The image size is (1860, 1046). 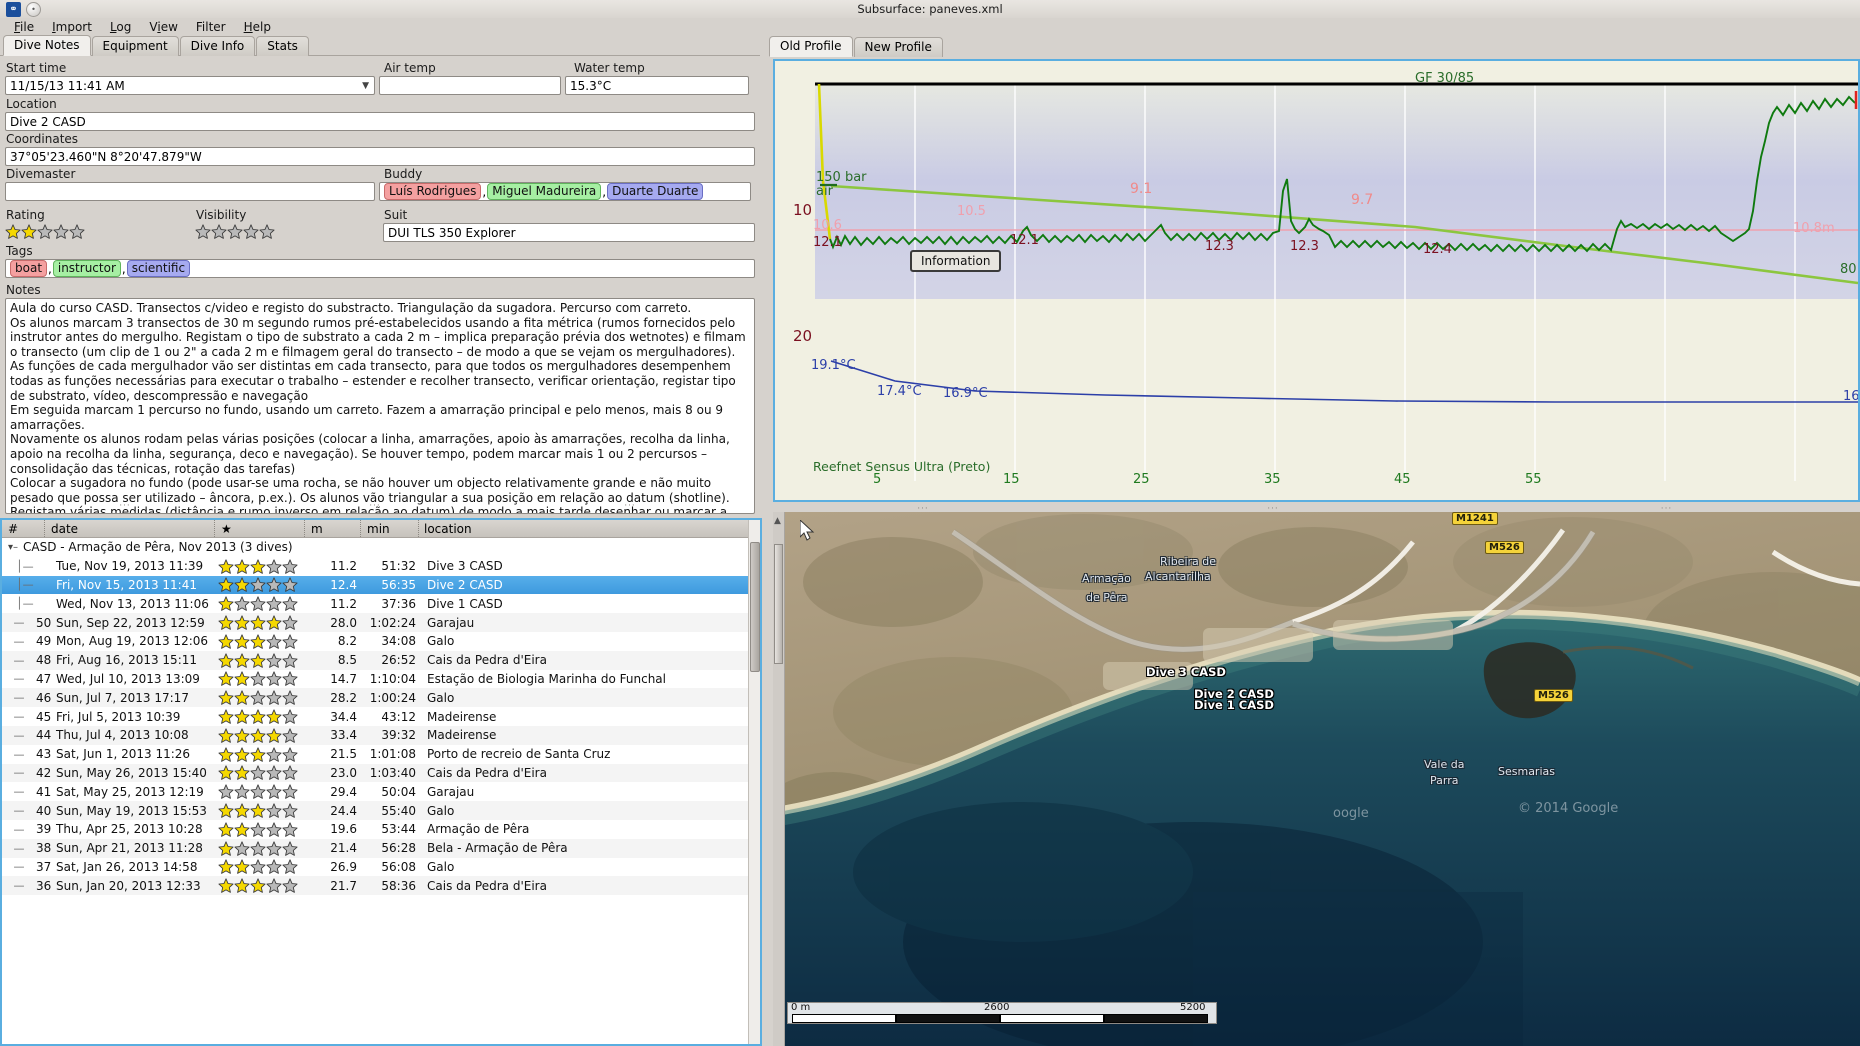 What do you see at coordinates (655, 191) in the screenshot?
I see `buddy-pill-3: Duarte Duarte` at bounding box center [655, 191].